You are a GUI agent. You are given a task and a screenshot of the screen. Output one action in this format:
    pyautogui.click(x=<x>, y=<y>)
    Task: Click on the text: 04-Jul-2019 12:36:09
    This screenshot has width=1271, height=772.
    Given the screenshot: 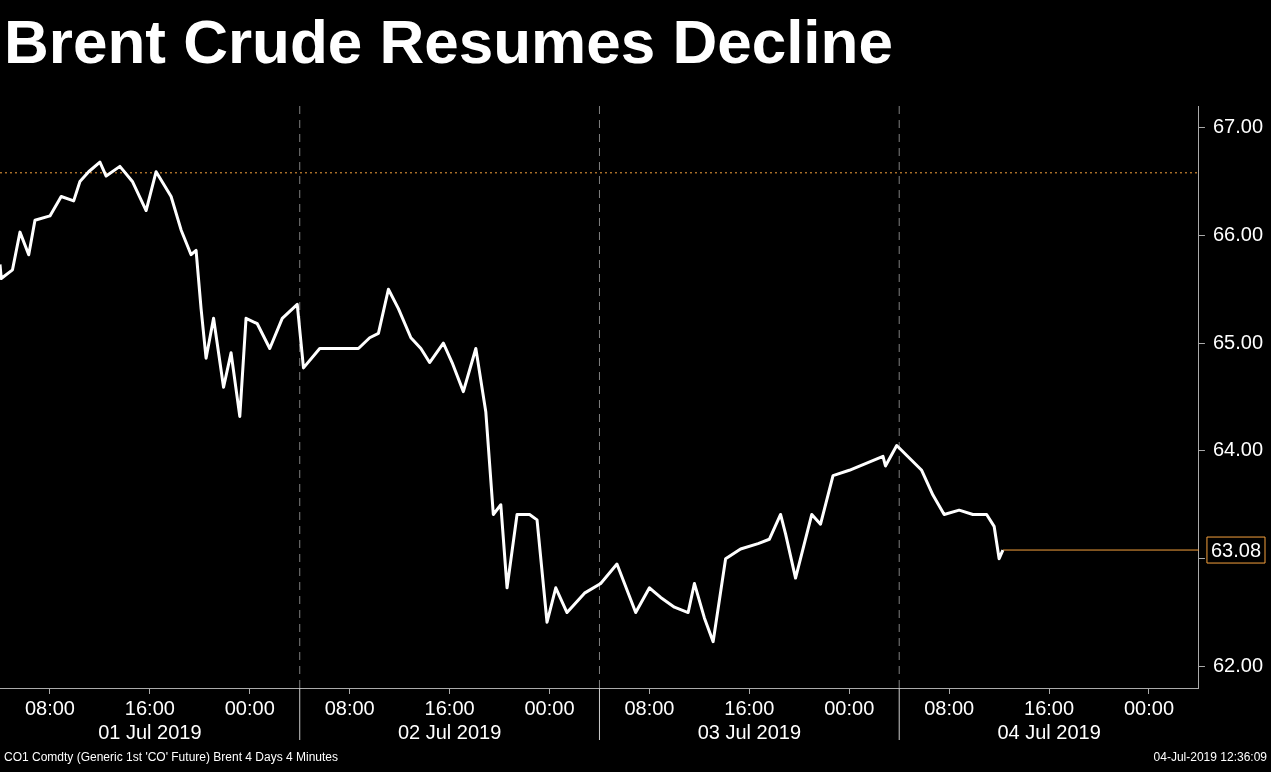 What is the action you would take?
    pyautogui.click(x=1210, y=757)
    